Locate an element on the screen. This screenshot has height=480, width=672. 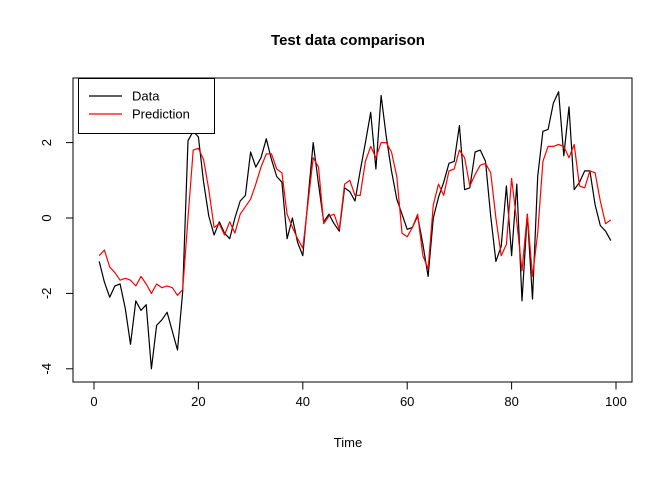
legend: Data Prediction is located at coordinates (146, 106).